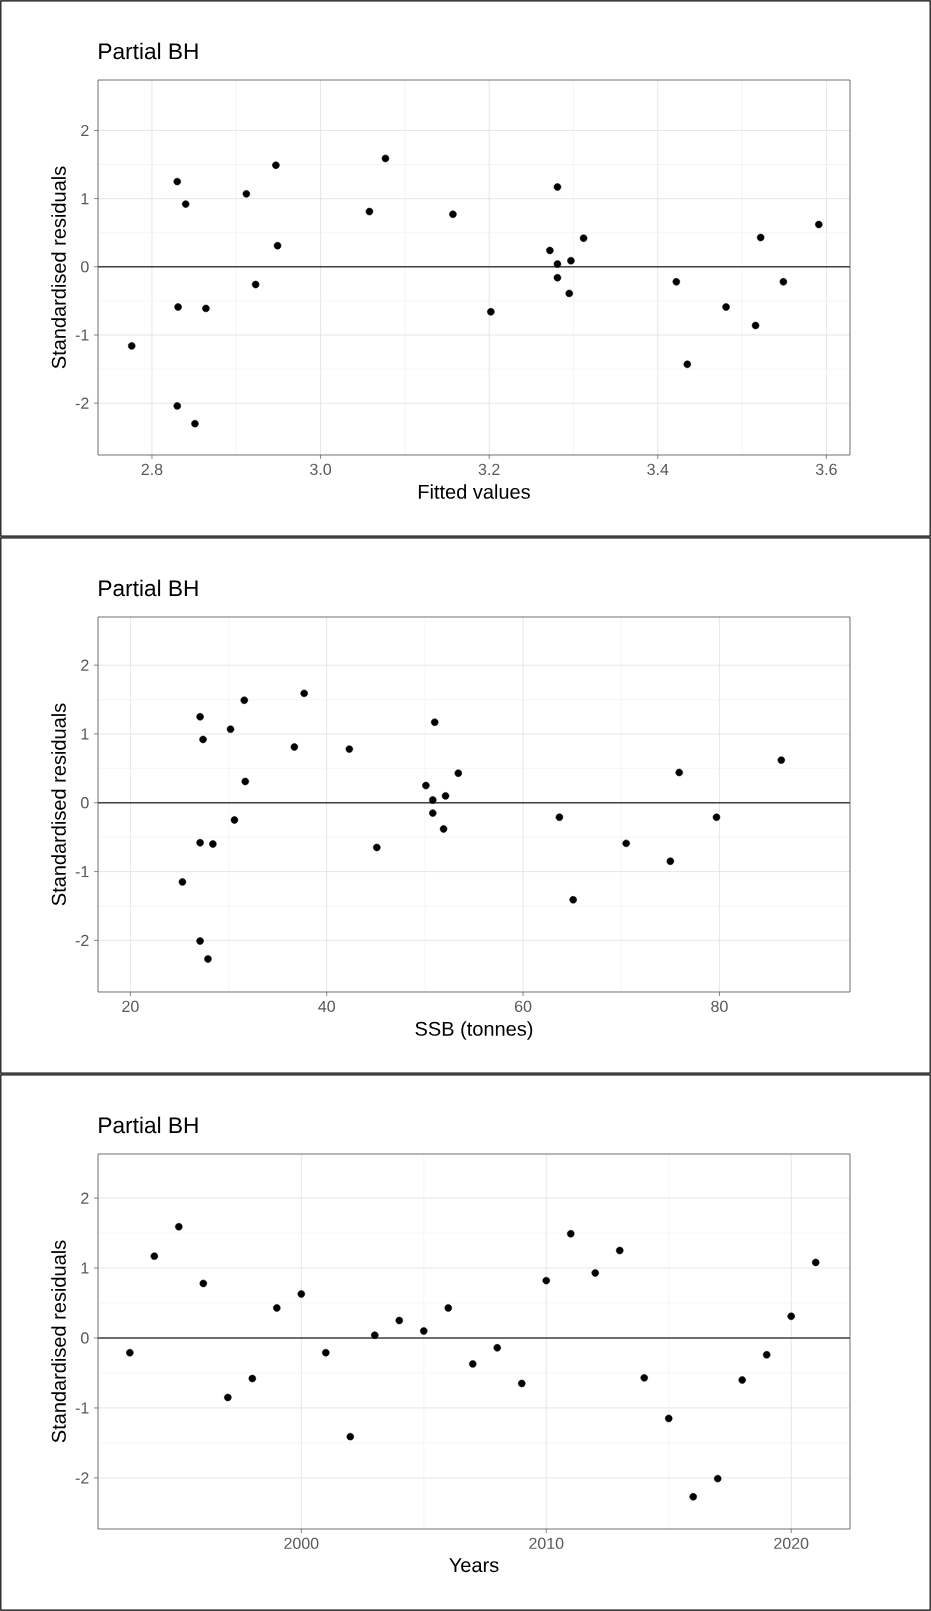  What do you see at coordinates (489, 469) in the screenshot?
I see `x-tick-label: 3.2` at bounding box center [489, 469].